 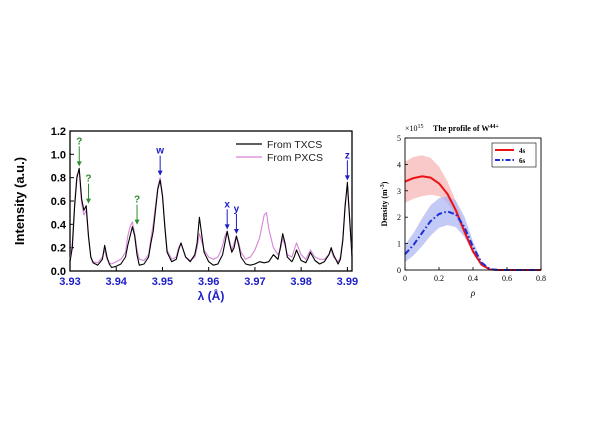 I want to click on spectrum-x-axis-label: λ (Å), so click(x=211, y=295).